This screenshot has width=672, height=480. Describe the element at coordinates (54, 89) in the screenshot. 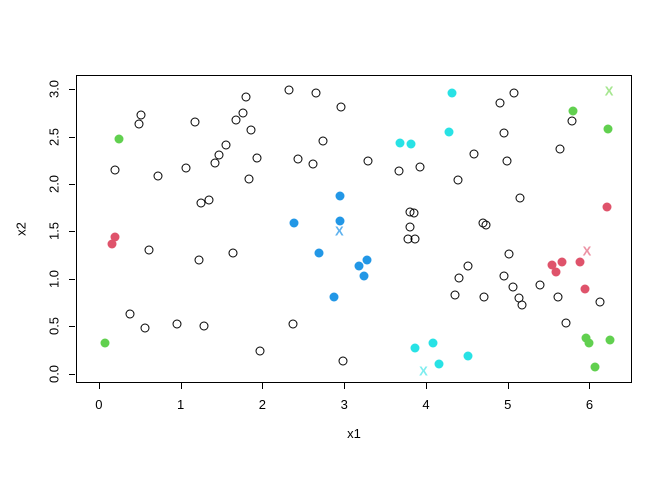

I see `y-axis-tick-label: 3.0` at that location.